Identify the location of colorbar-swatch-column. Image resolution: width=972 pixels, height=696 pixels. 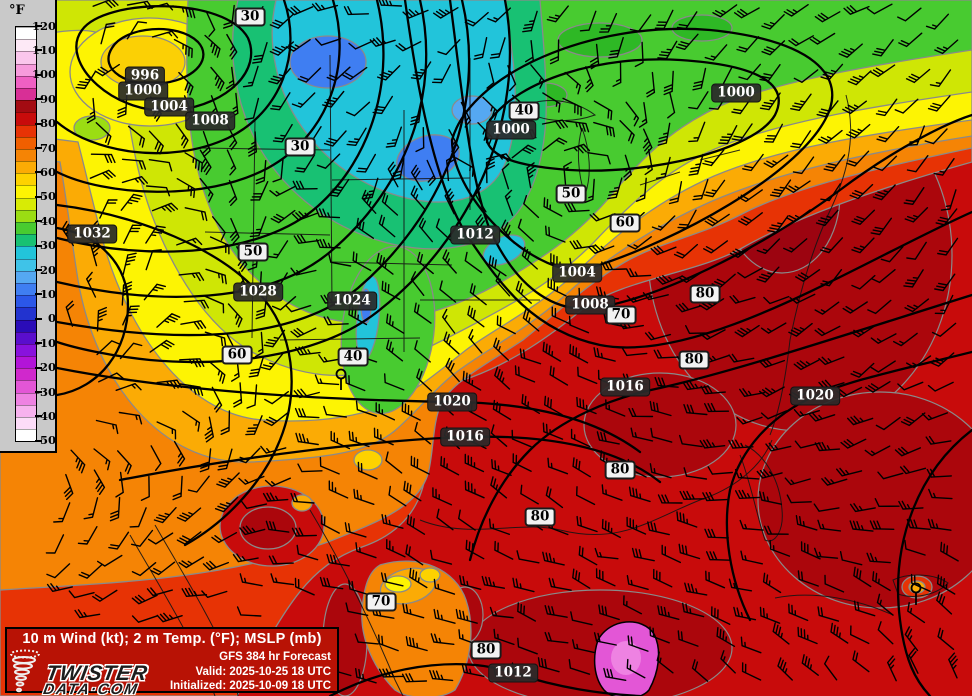
(26, 234).